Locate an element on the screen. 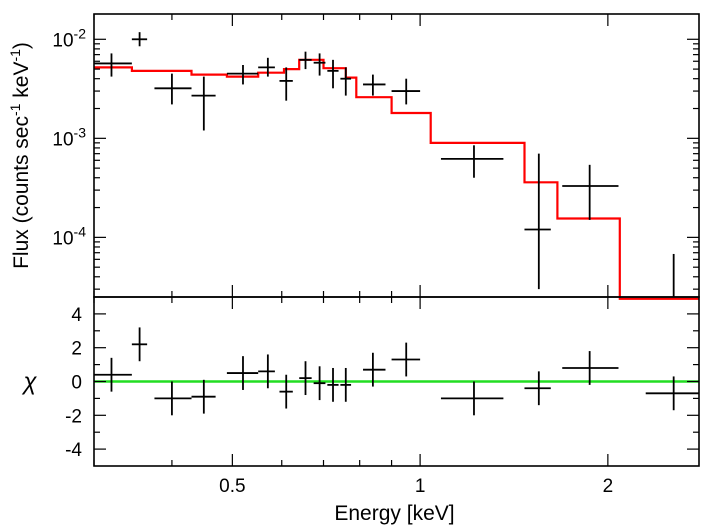  energy-xtick-label: 2 is located at coordinates (608, 486).